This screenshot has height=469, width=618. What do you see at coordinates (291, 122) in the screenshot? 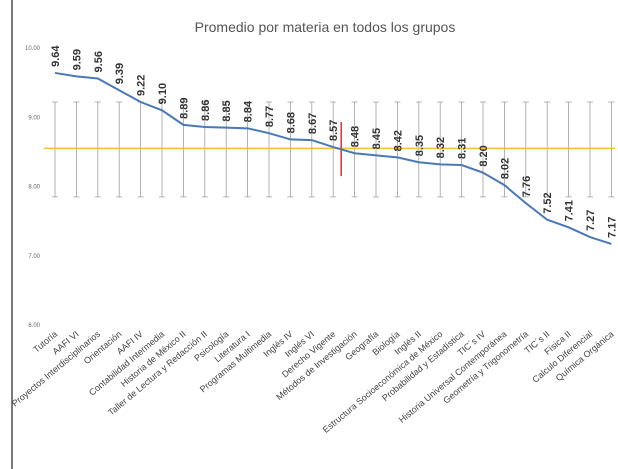
I see `data-label: 8.68` at bounding box center [291, 122].